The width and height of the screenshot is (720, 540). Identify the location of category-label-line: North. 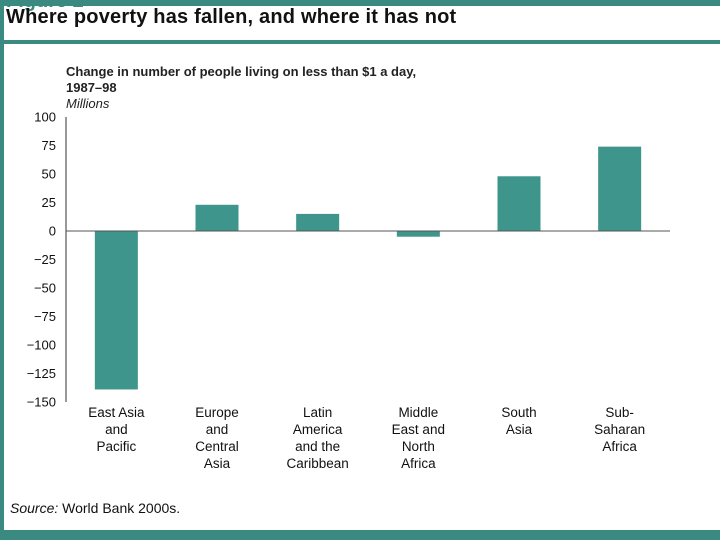
(418, 446).